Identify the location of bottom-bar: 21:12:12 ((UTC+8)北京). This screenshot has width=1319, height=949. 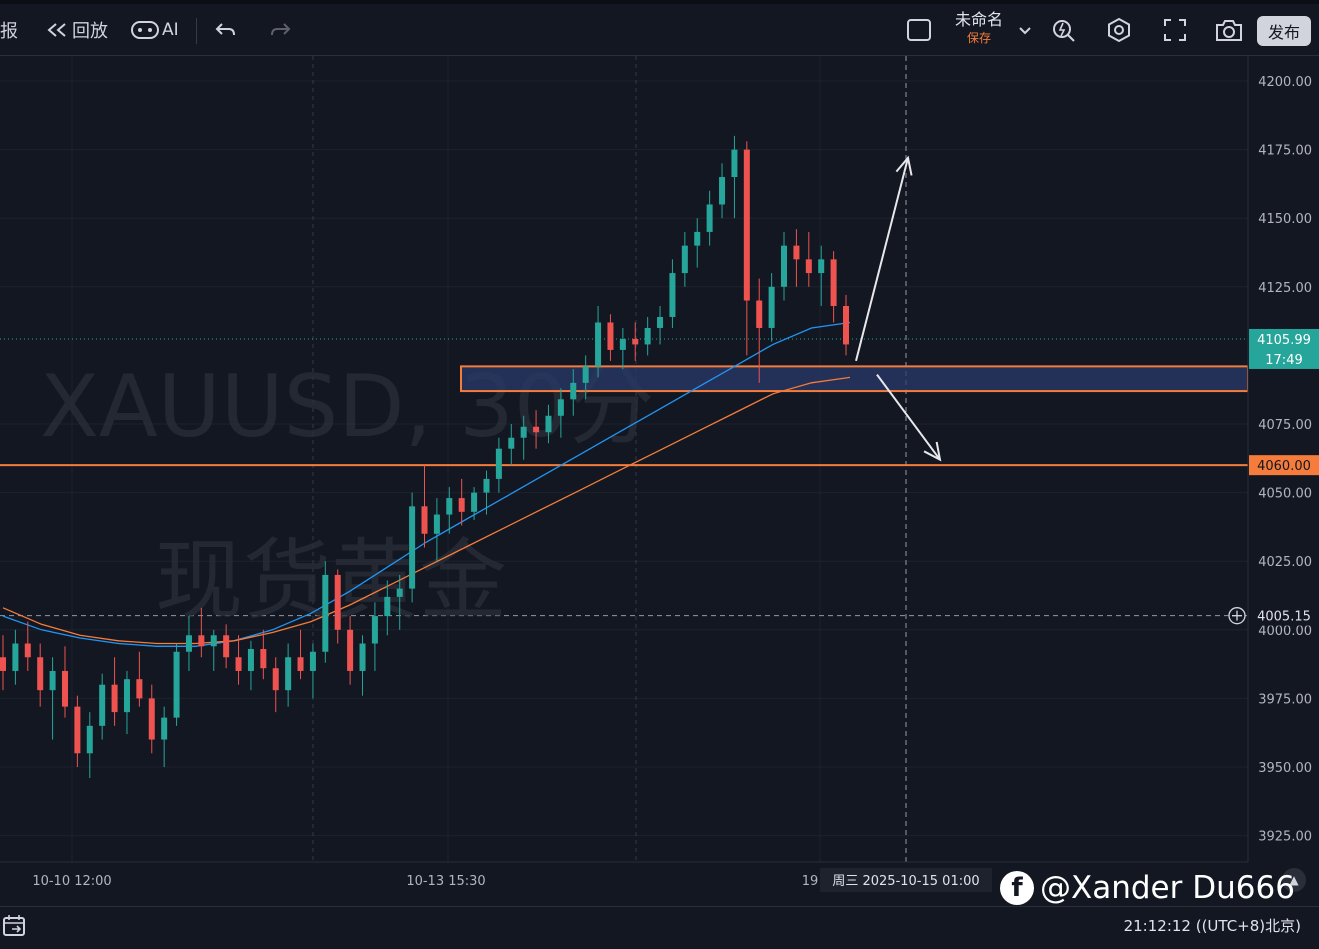
(659, 927).